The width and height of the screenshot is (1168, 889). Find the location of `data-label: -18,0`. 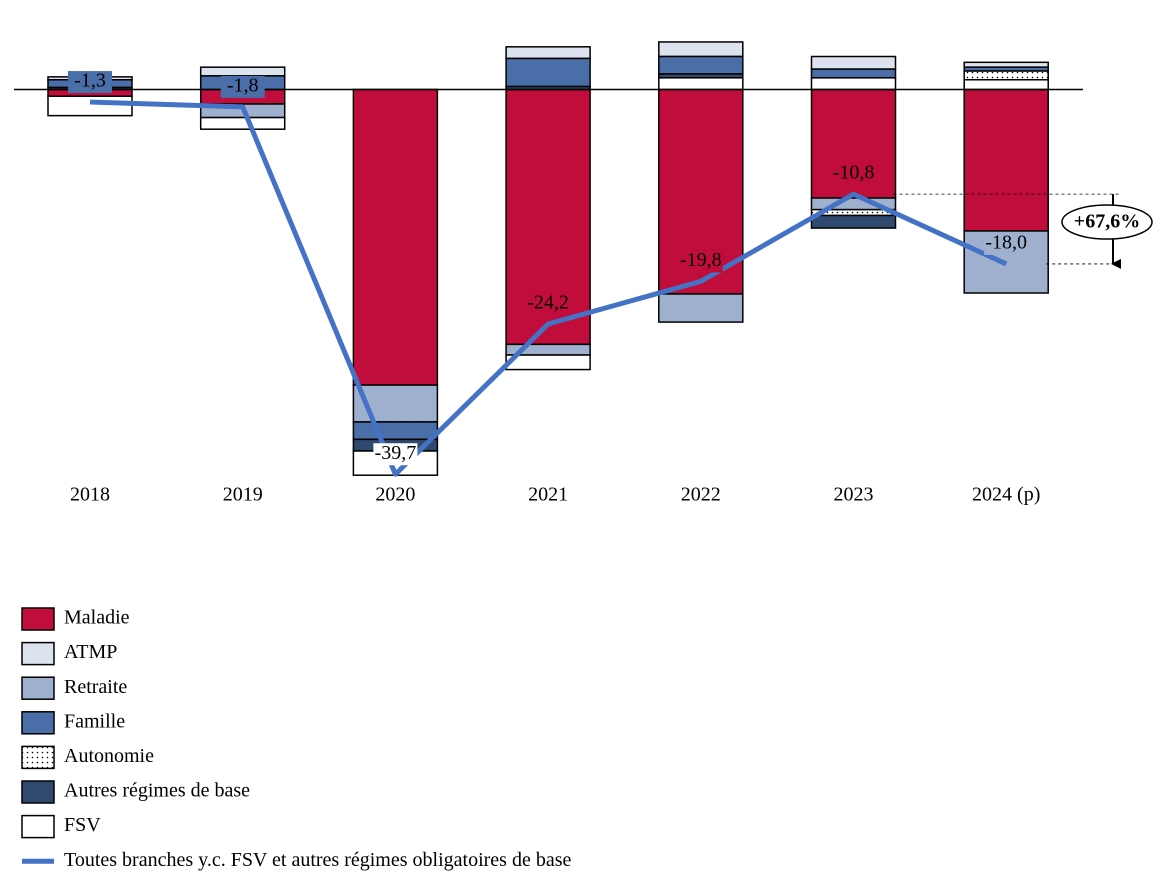

data-label: -18,0 is located at coordinates (1006, 243).